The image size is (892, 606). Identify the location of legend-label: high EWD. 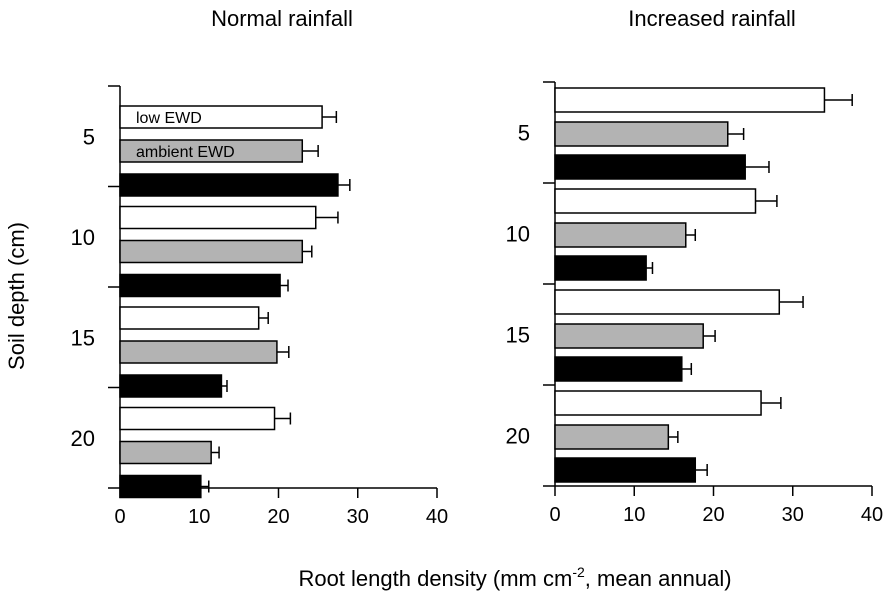
(172, 186).